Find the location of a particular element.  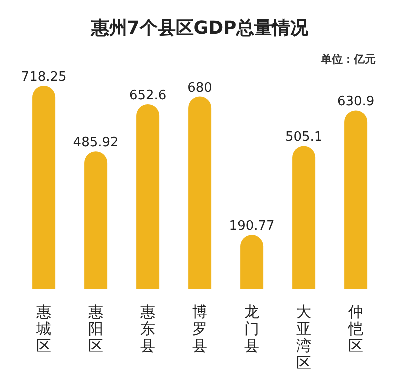

x-tick-label: 大亚湾区 is located at coordinates (304, 337).